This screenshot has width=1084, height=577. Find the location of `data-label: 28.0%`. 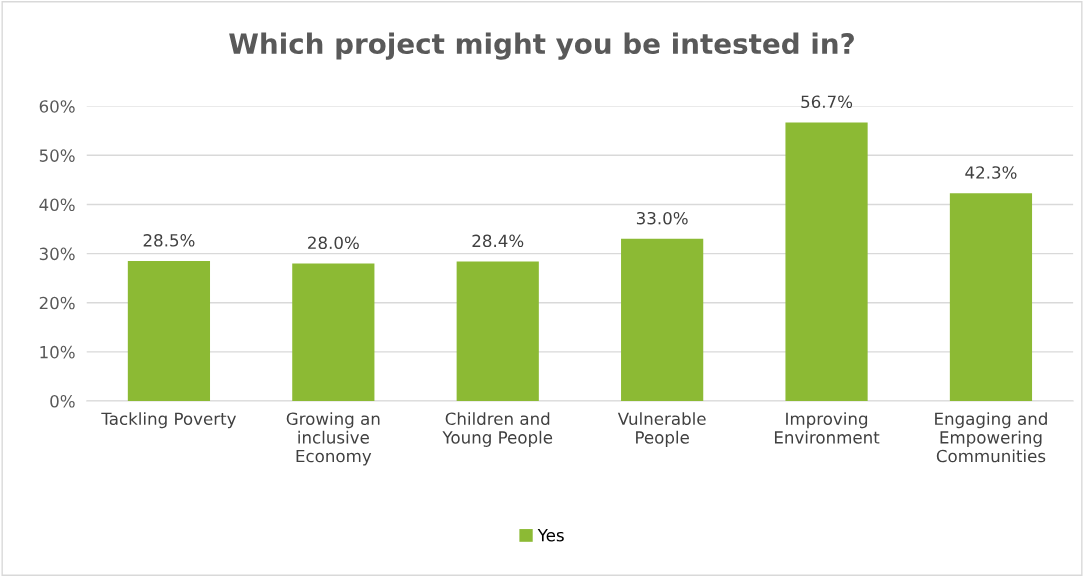

data-label: 28.0% is located at coordinates (333, 243).